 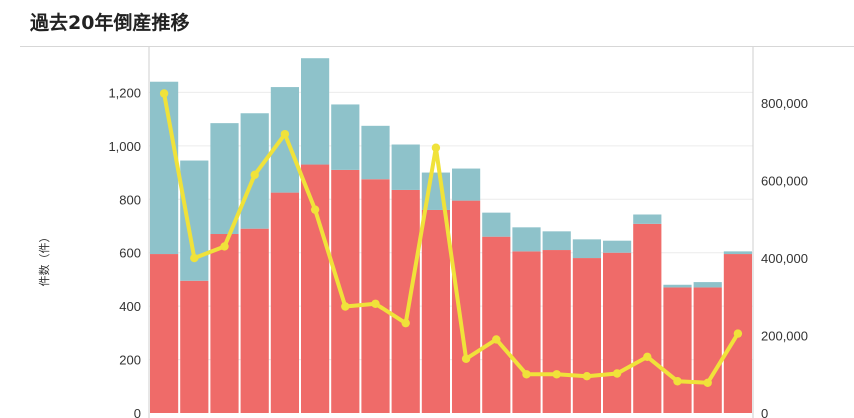 I want to click on y2-tick-label: 200,000, so click(x=784, y=336).